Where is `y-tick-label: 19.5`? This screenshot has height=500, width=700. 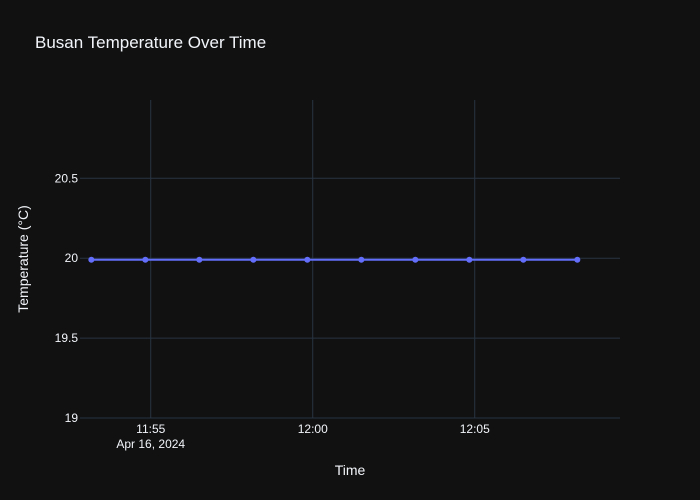
y-tick-label: 19.5 is located at coordinates (67, 338).